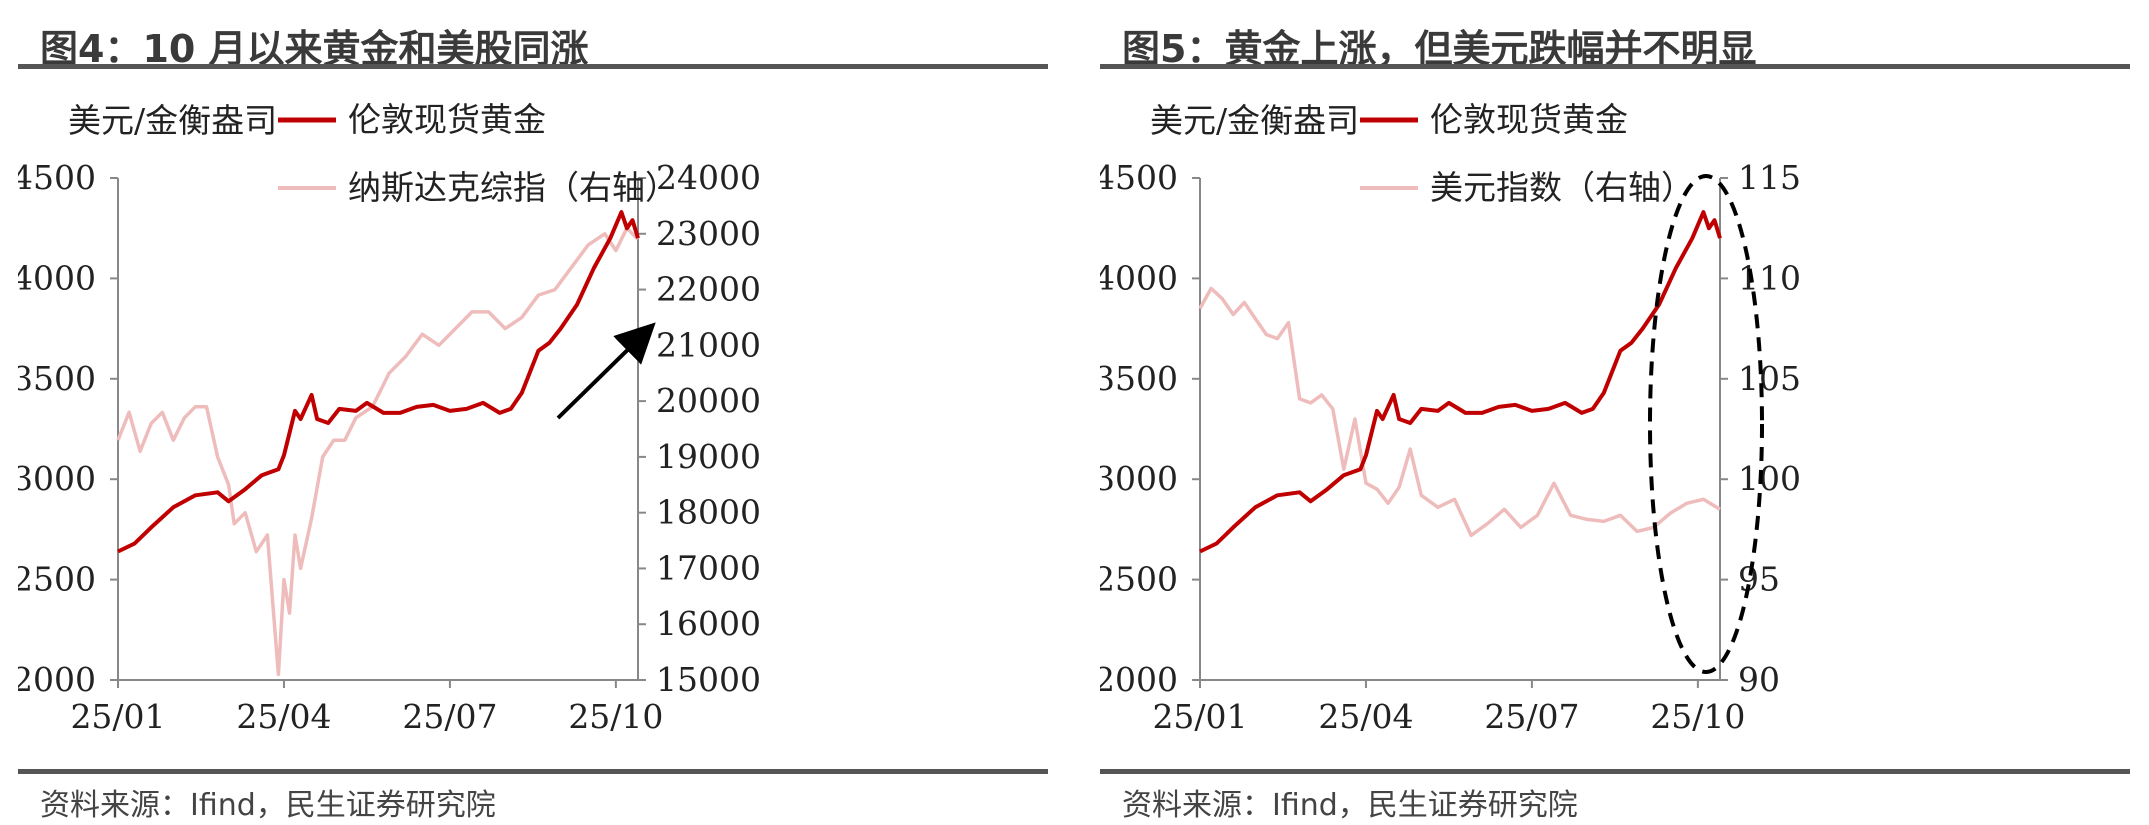 Image resolution: width=2149 pixels, height=825 pixels. Describe the element at coordinates (1769, 177) in the screenshot. I see `right-tick-label: 115` at that location.